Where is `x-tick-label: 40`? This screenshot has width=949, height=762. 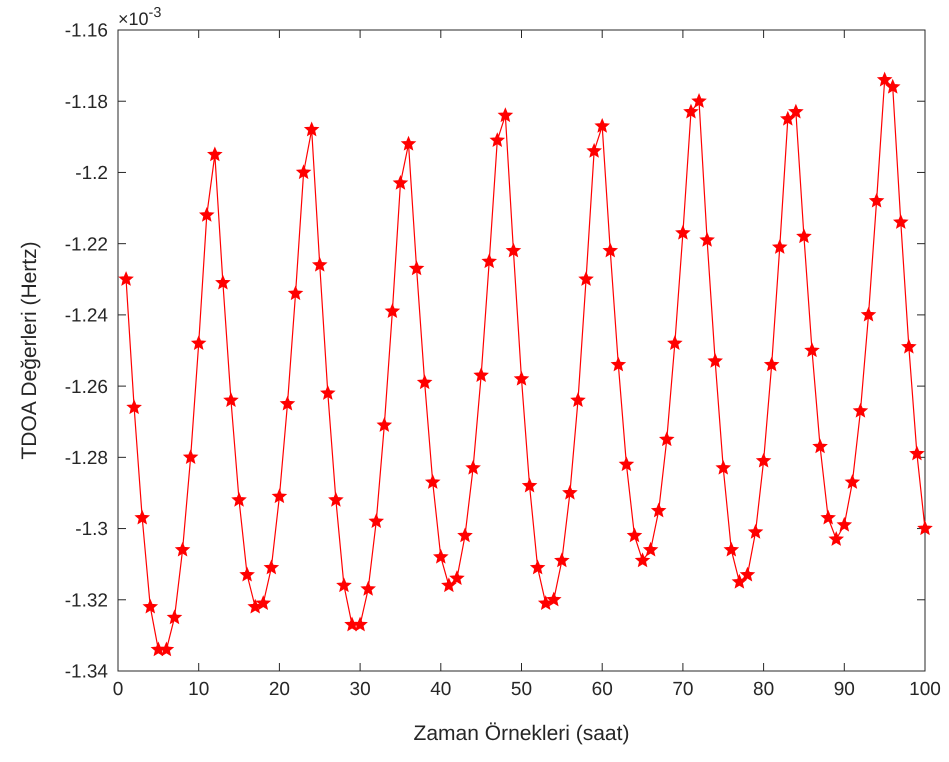 x-tick-label: 40 is located at coordinates (441, 689).